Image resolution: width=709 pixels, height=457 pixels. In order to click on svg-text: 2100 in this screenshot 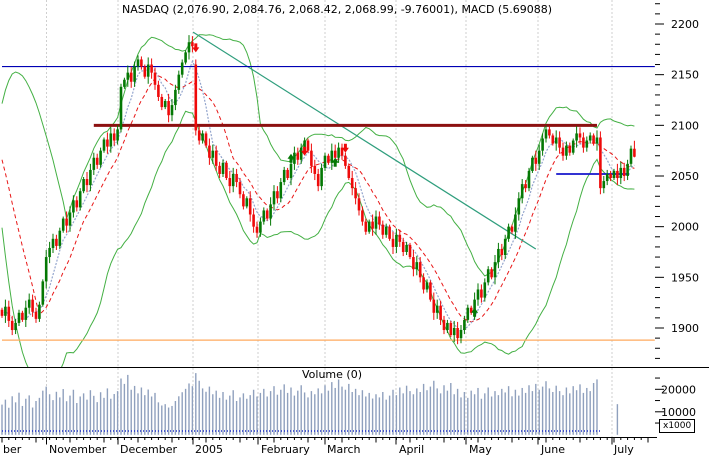, I will do `click(685, 125)`.